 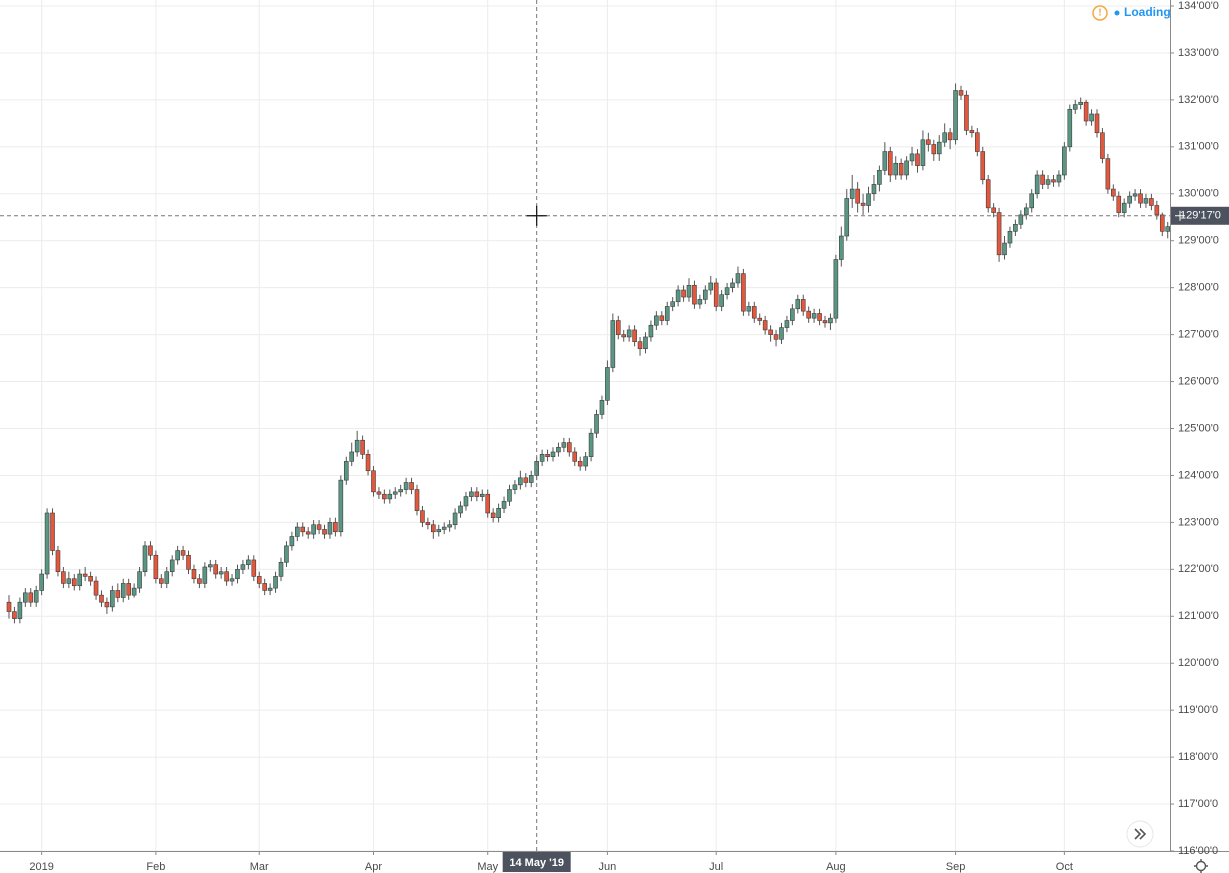 I want to click on date-label: 14 May '19, so click(x=536, y=863).